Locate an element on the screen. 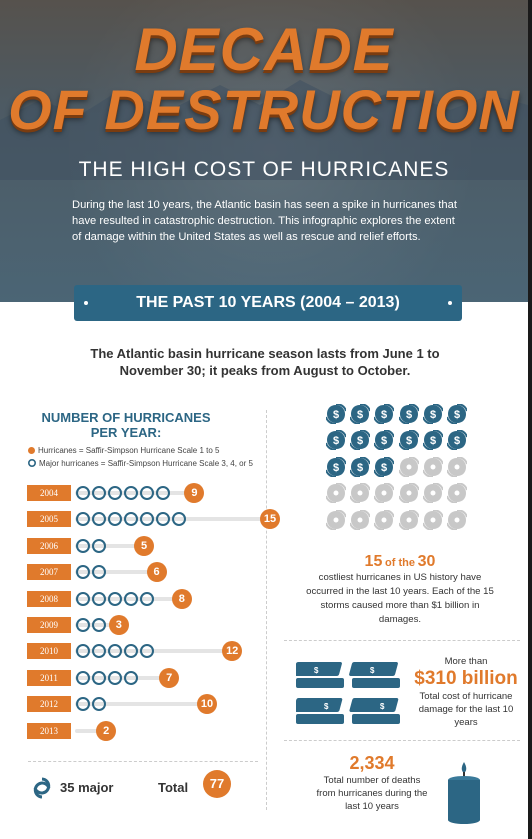 This screenshot has width=532, height=839. subtitle: THE HIGH COST OF HURRICANES is located at coordinates (264, 169).